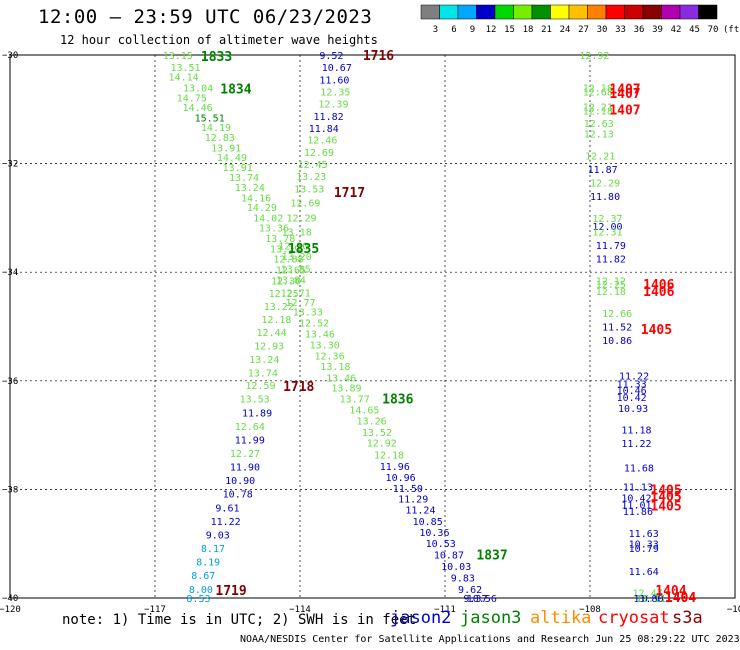  What do you see at coordinates (644, 545) in the screenshot?
I see `swh-value-label: 10.33` at bounding box center [644, 545].